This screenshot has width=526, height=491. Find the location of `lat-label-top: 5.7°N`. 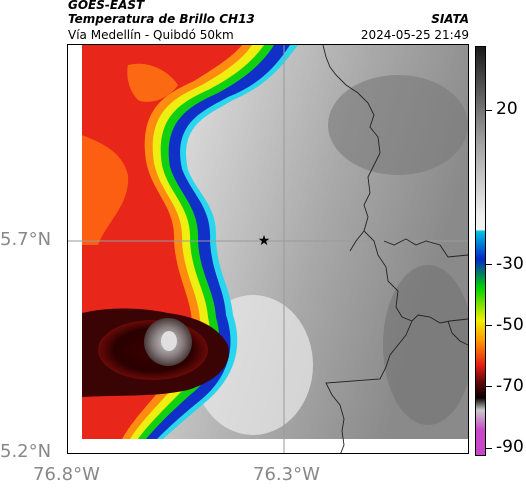

lat-label-top: 5.7°N is located at coordinates (26, 239).